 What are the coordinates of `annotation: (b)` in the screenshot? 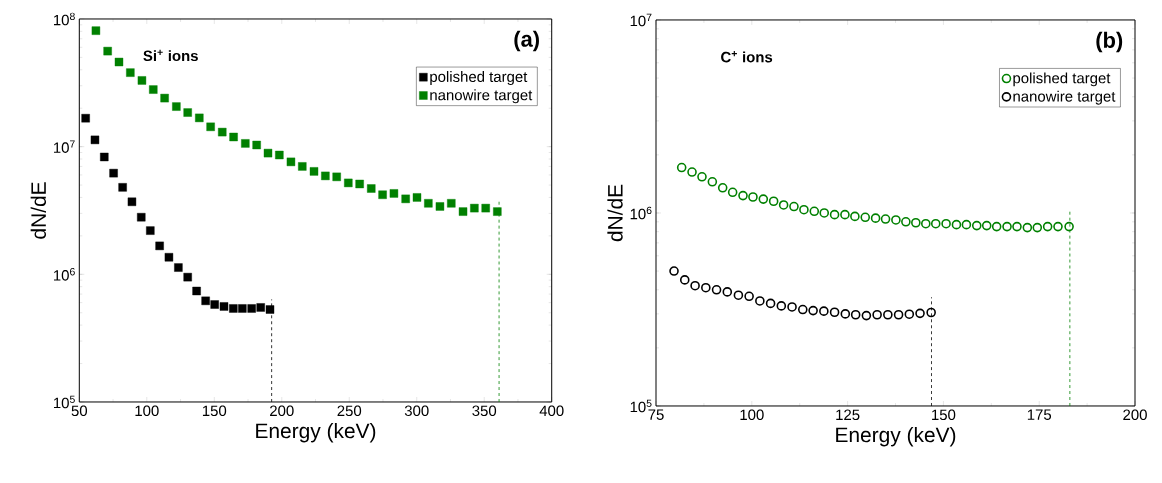 It's located at (1109, 42).